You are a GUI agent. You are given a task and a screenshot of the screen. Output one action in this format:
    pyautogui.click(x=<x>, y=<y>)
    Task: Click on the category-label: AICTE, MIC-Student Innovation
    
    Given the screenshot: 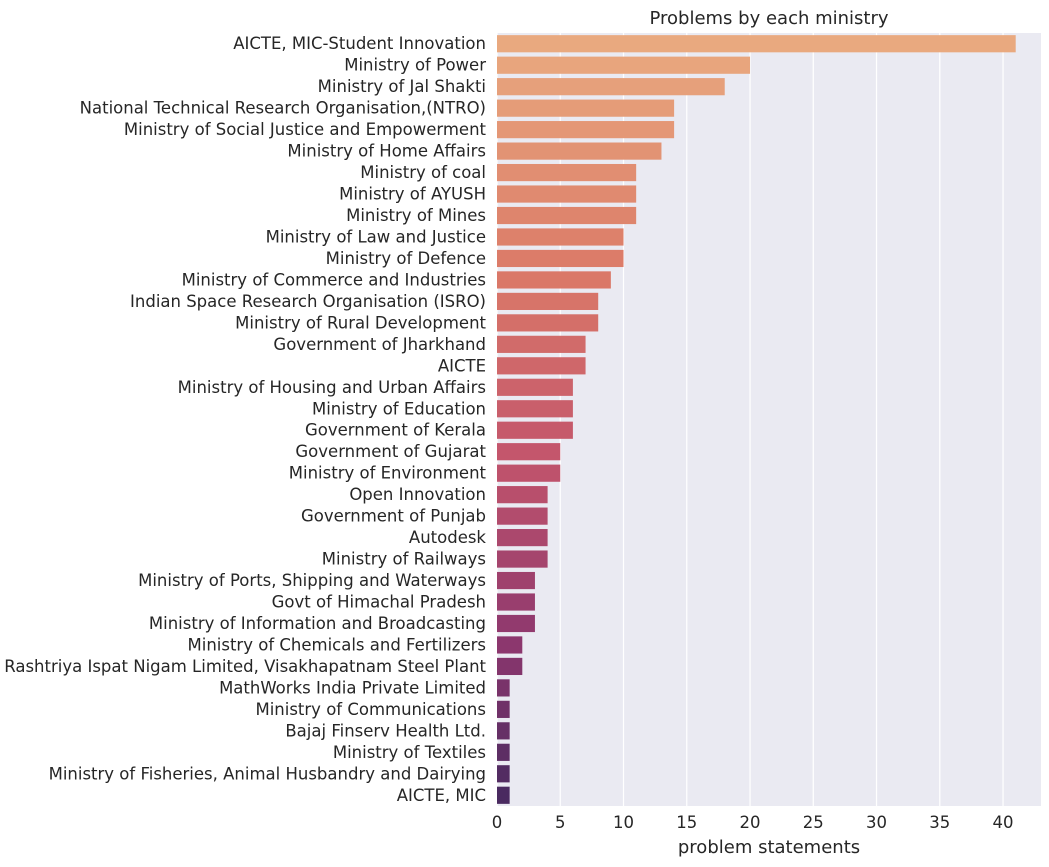 What is the action you would take?
    pyautogui.click(x=359, y=43)
    